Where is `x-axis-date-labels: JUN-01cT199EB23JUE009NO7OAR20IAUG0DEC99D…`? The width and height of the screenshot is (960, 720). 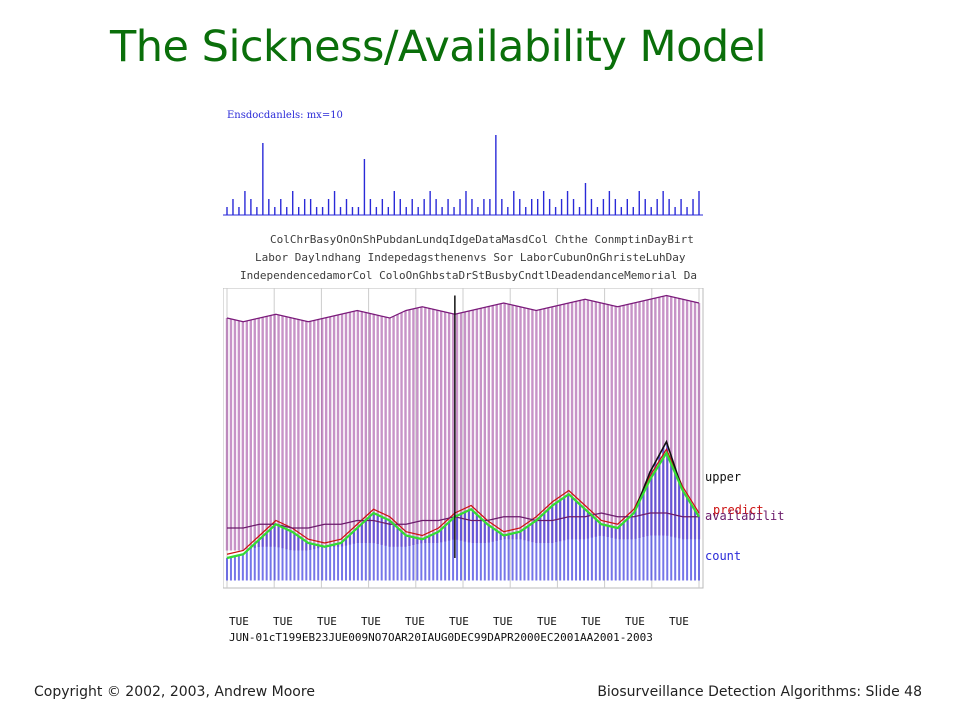
x-axis-date-labels: JUN-01cT199EB23JUE009NO7OAR20IAUG0DEC99D… is located at coordinates (441, 637).